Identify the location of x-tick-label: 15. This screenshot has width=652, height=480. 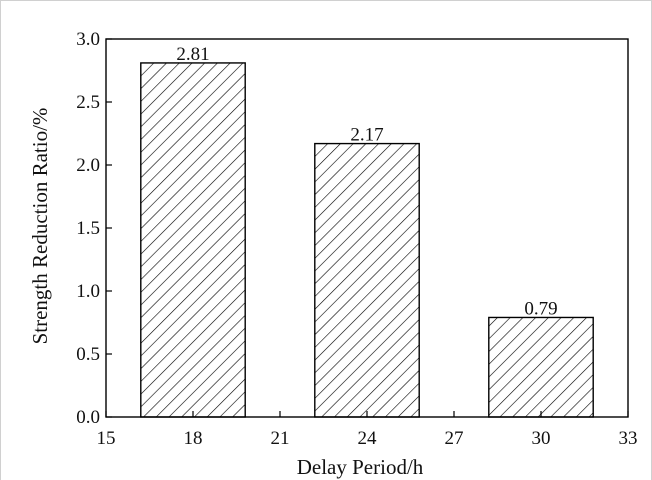
(106, 438).